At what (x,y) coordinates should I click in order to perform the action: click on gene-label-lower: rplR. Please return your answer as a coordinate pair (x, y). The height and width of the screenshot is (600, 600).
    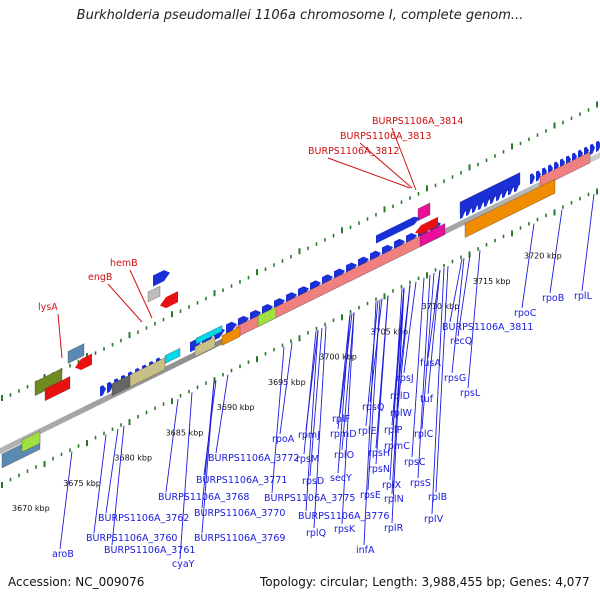
    Looking at the image, I should click on (394, 528).